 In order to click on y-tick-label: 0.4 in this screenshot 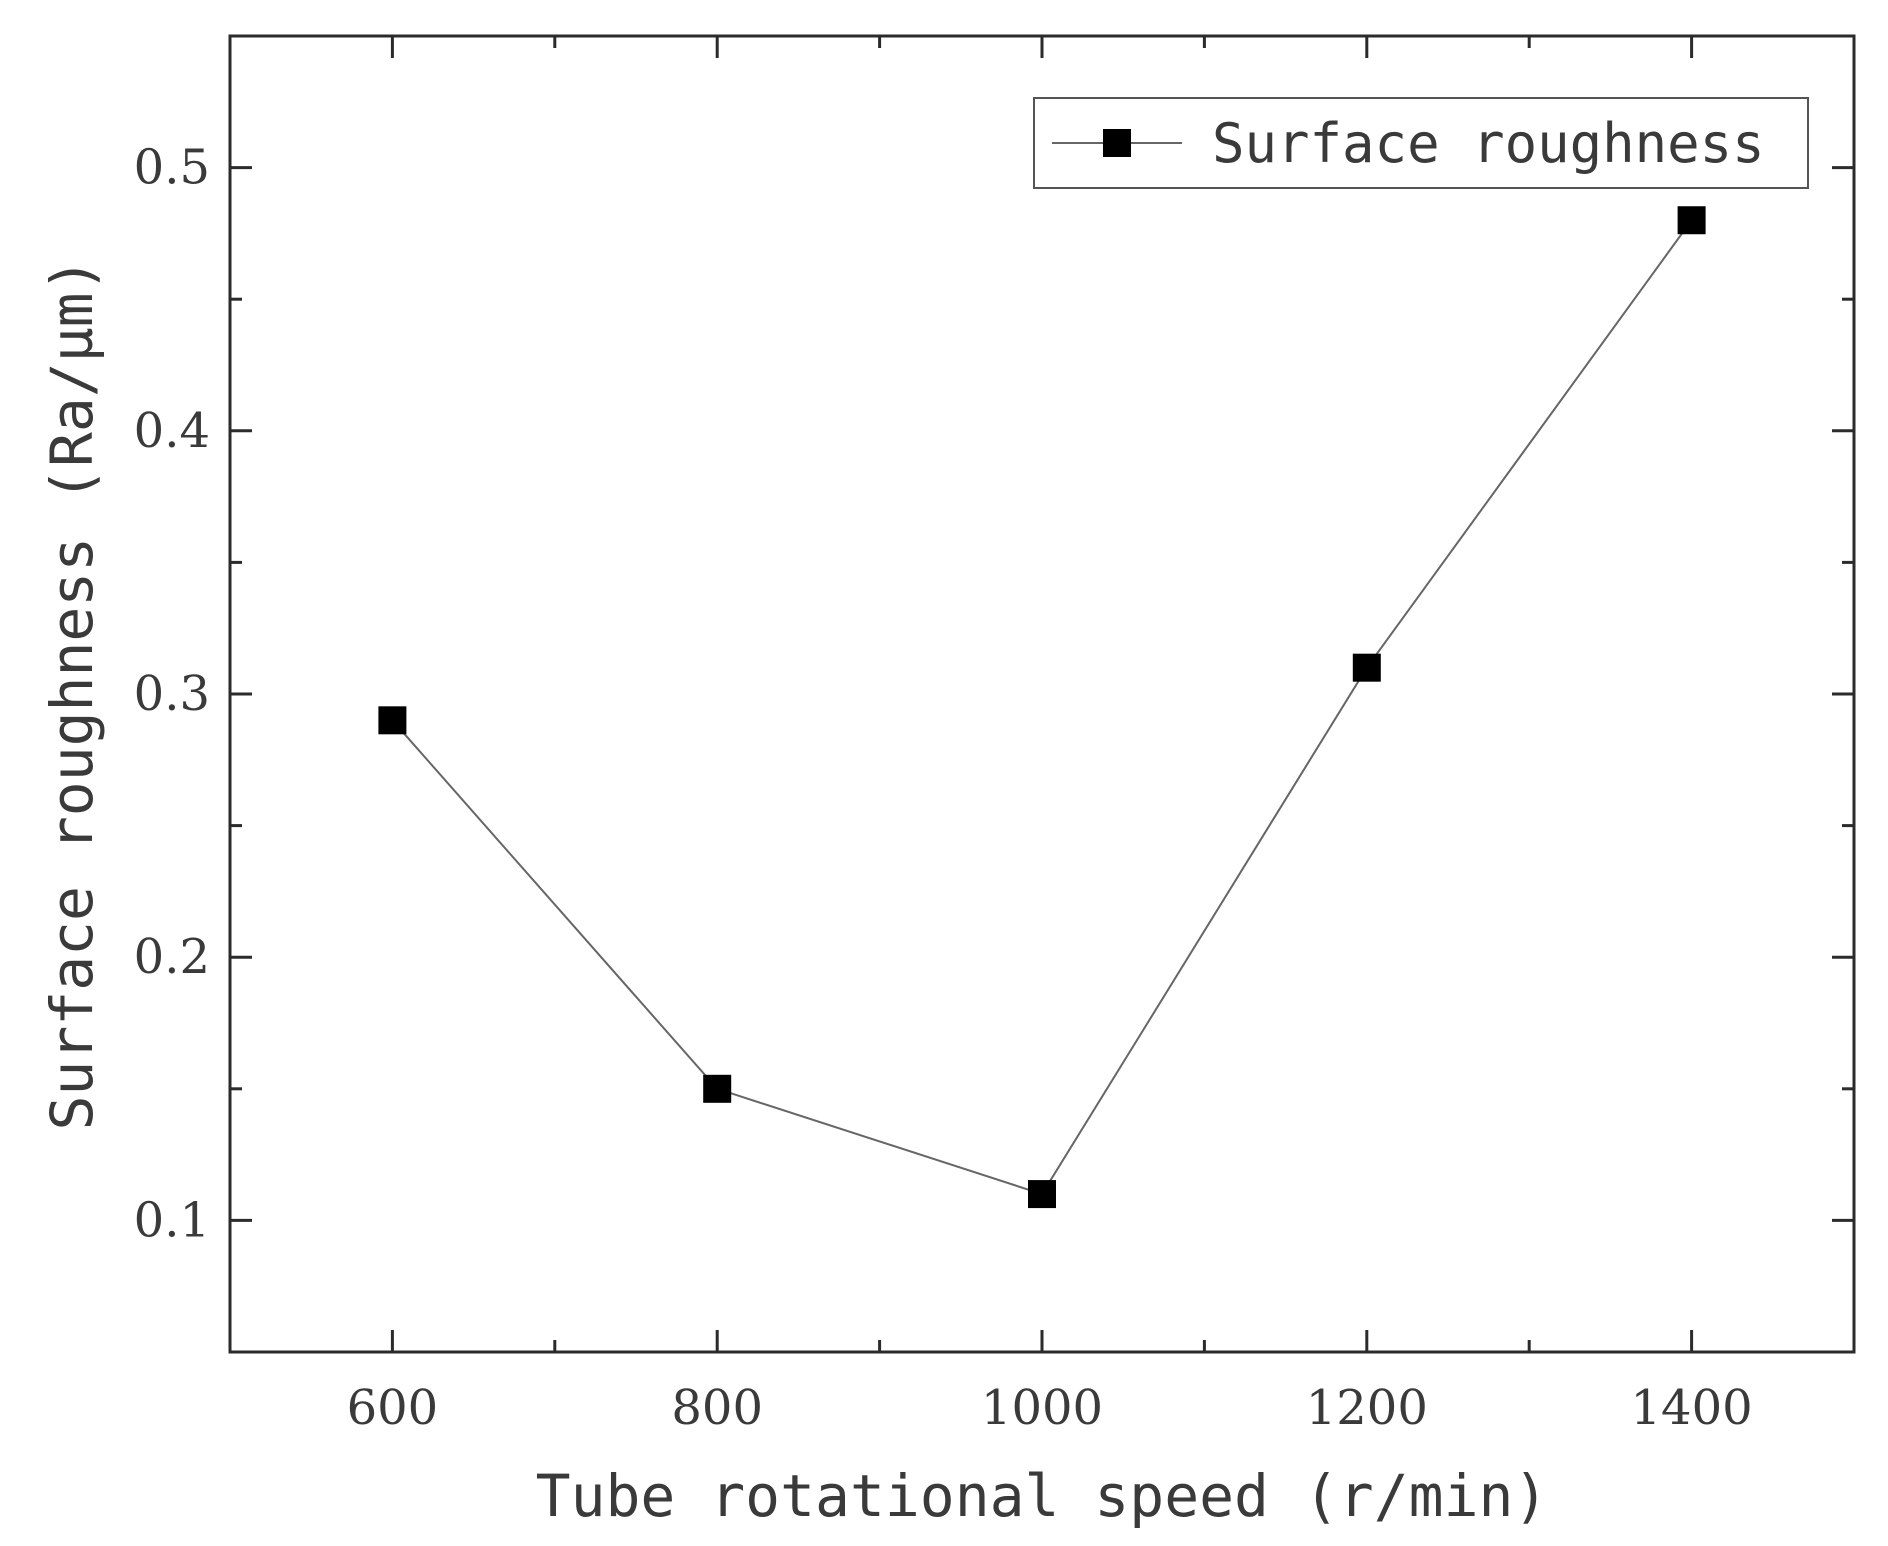, I will do `click(172, 431)`.